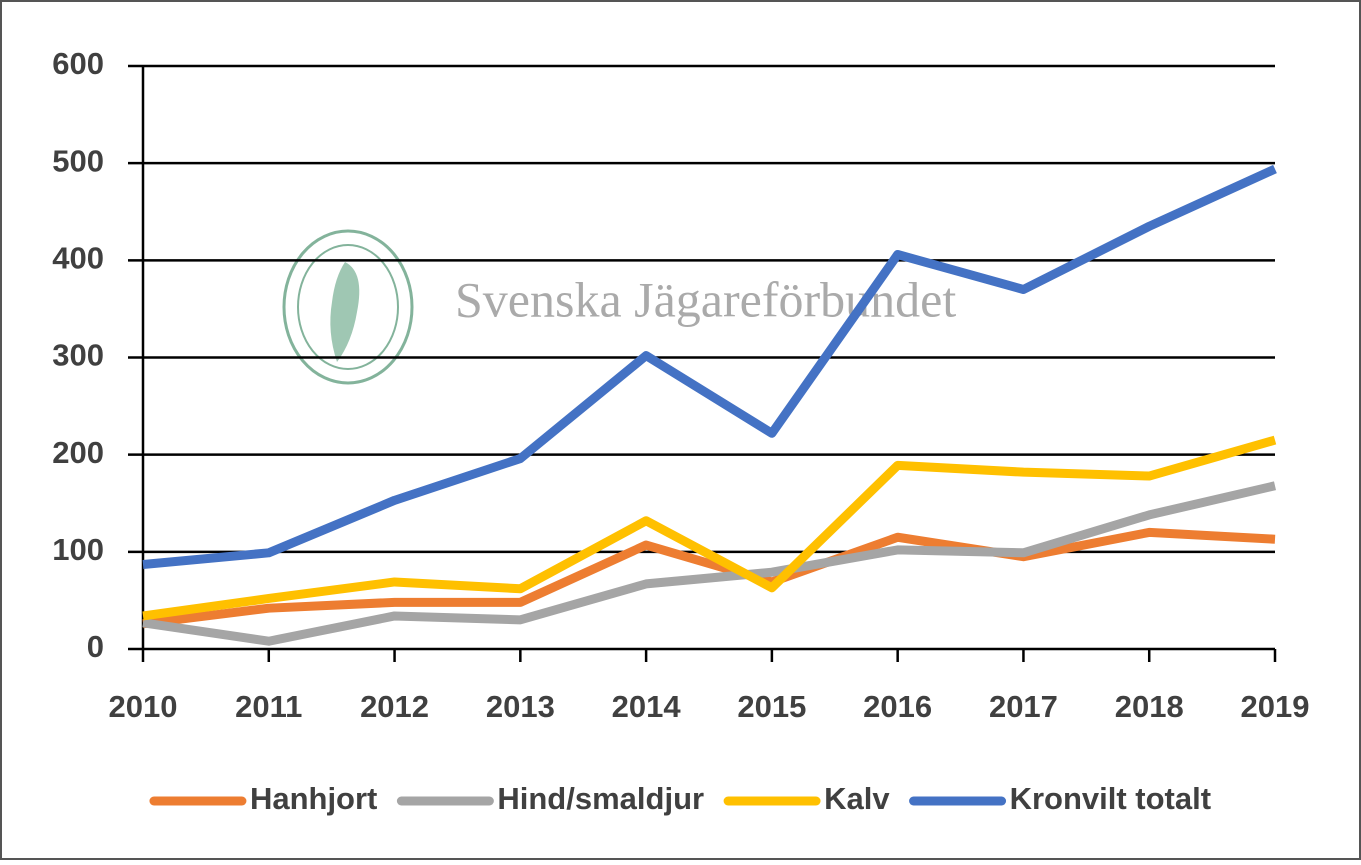  Describe the element at coordinates (78, 452) in the screenshot. I see `y-tick-label: 200` at that location.